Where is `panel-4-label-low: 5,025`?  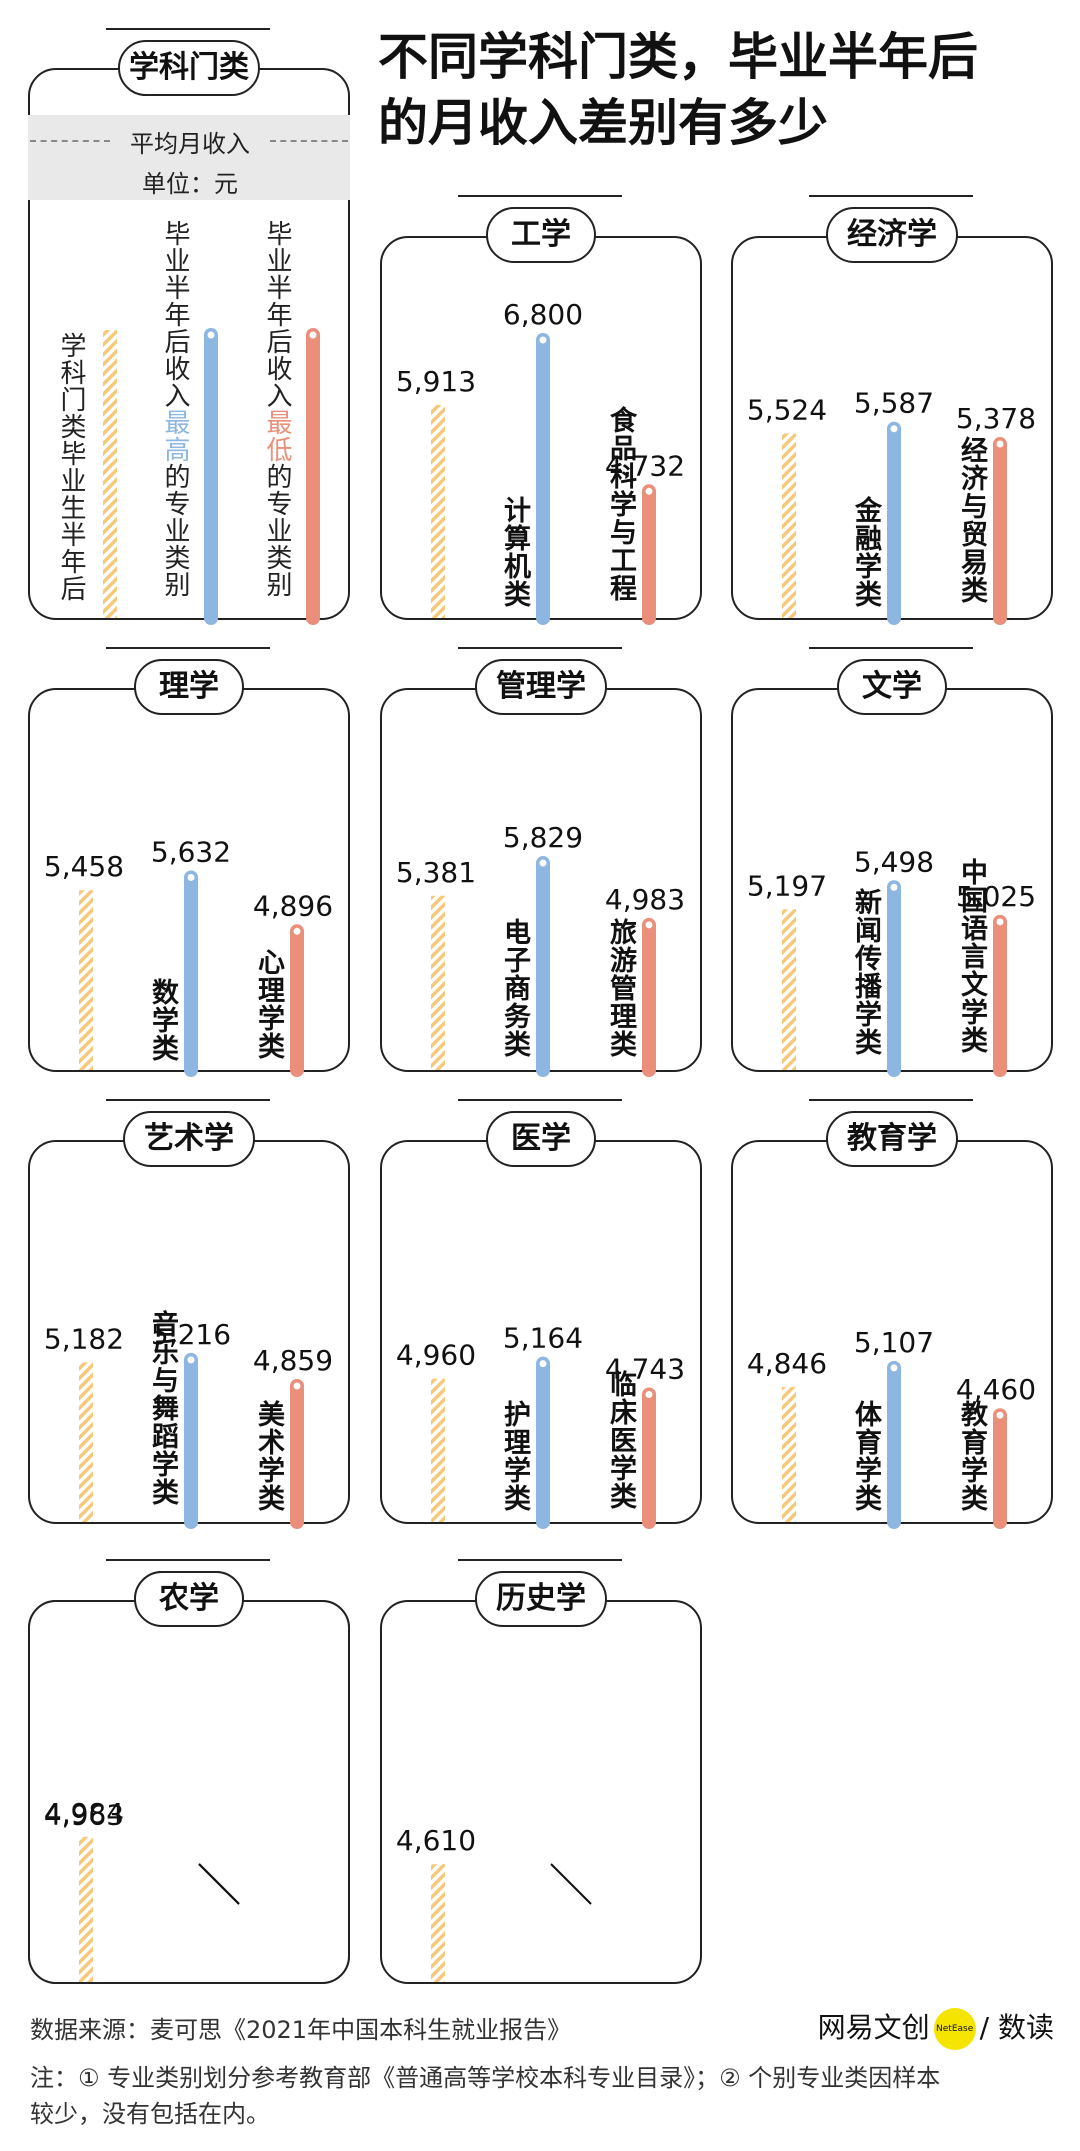
panel-4-label-low: 5,025 is located at coordinates (996, 896).